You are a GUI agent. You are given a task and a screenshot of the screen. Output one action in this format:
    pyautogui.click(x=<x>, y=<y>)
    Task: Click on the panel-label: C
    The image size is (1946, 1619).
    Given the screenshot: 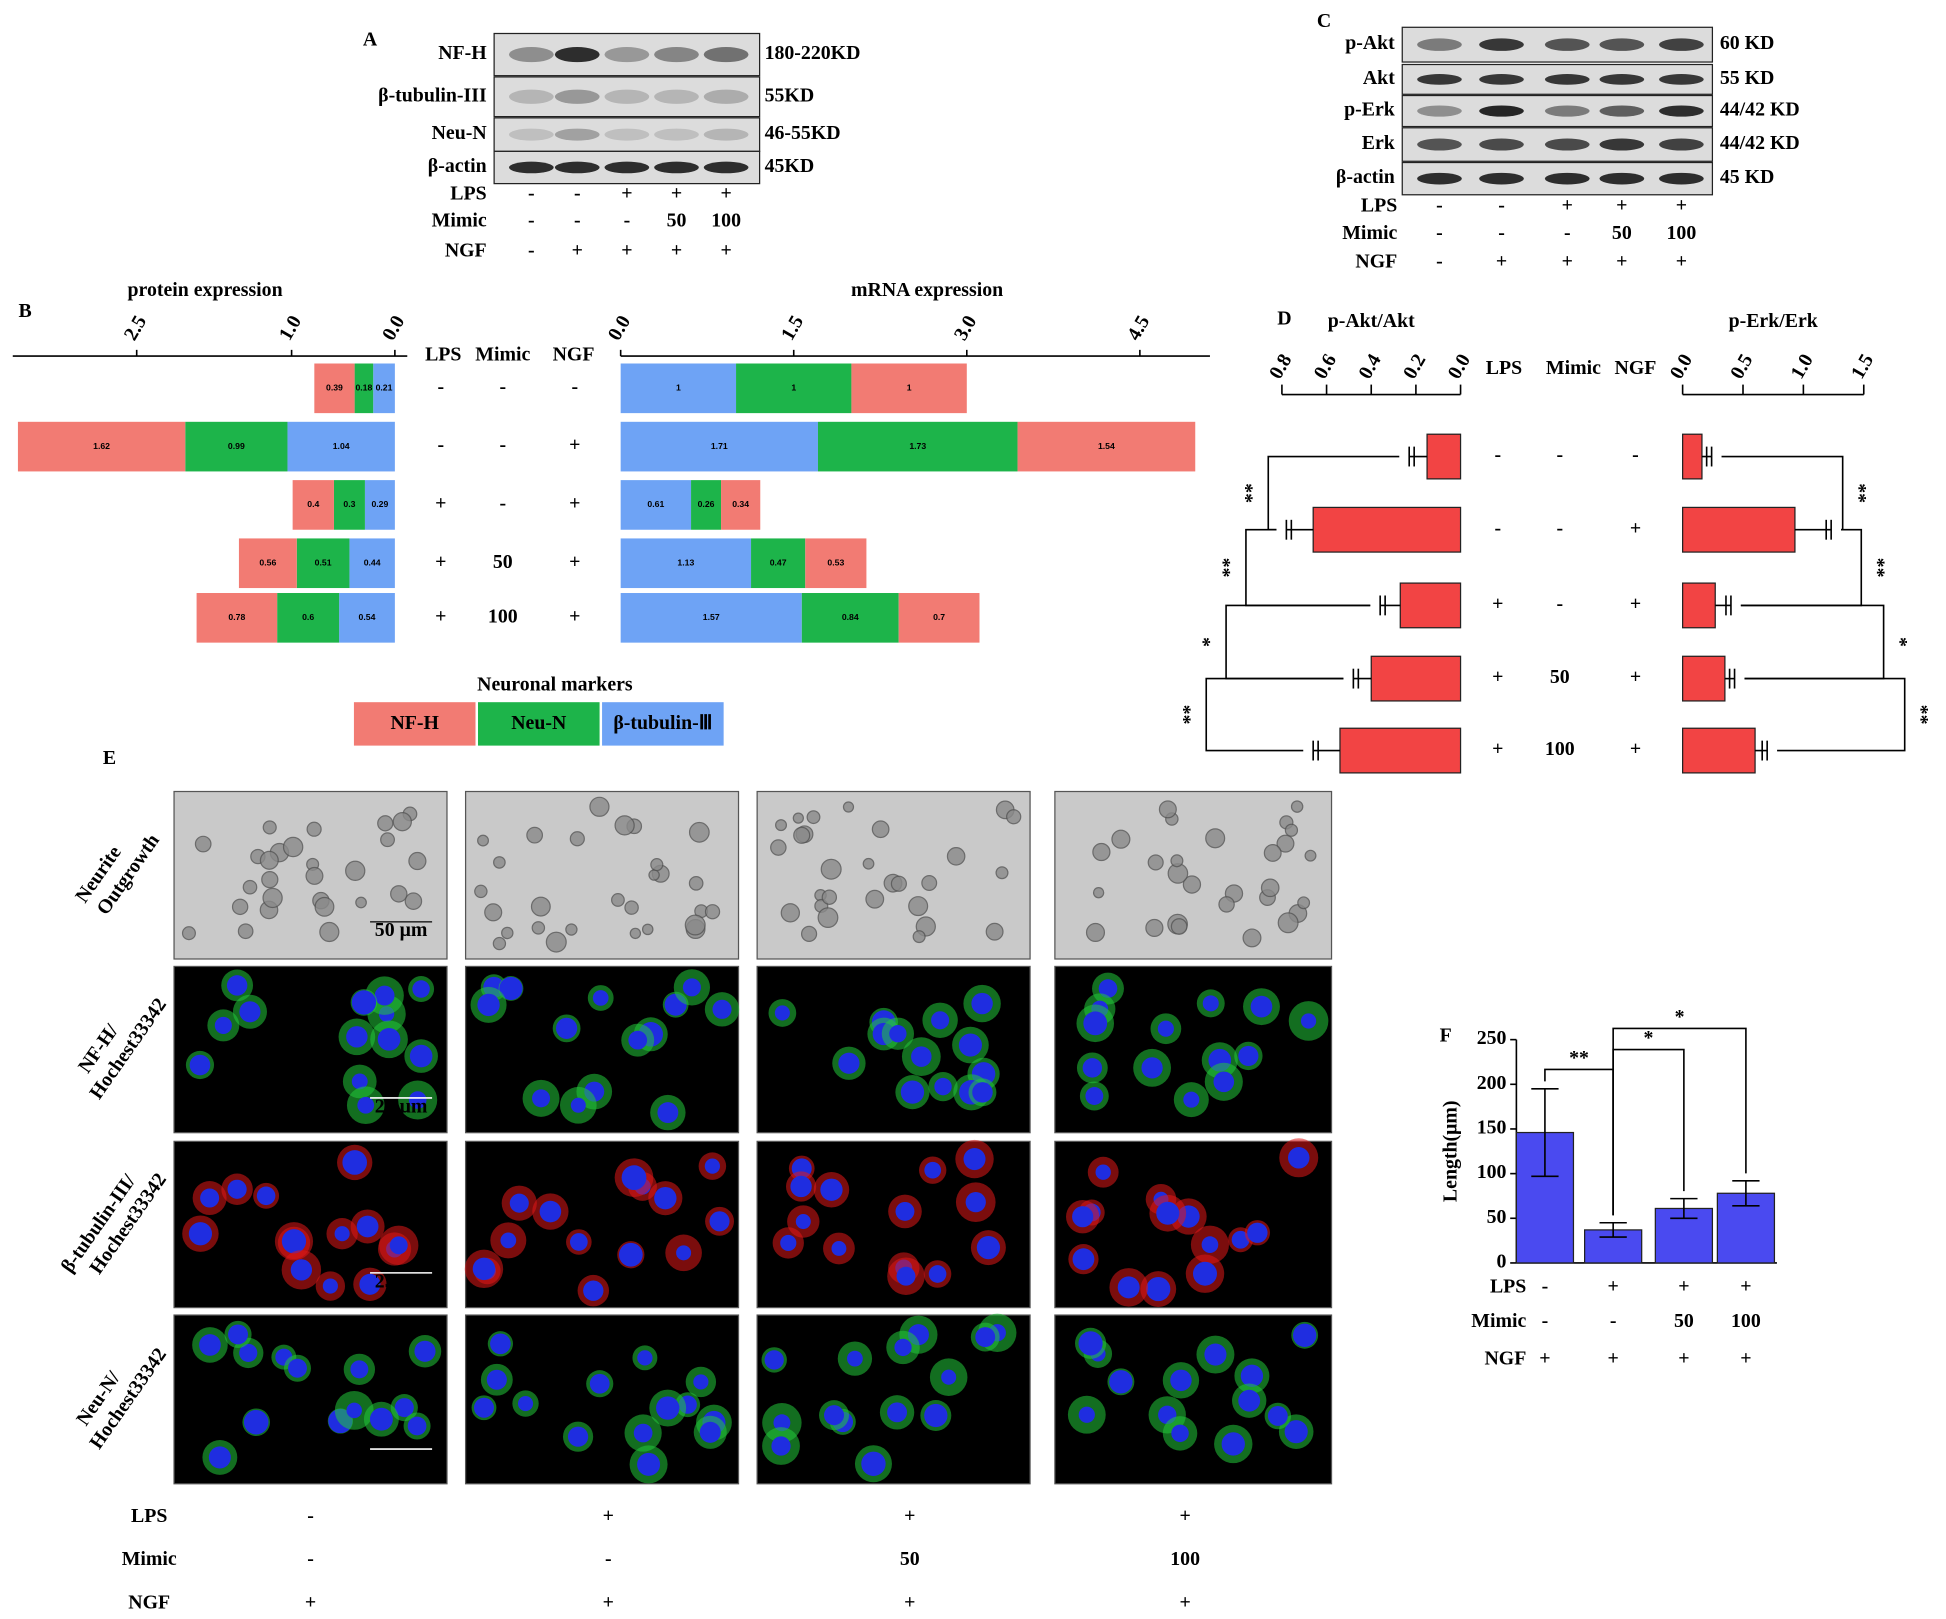 What is the action you would take?
    pyautogui.click(x=1324, y=21)
    